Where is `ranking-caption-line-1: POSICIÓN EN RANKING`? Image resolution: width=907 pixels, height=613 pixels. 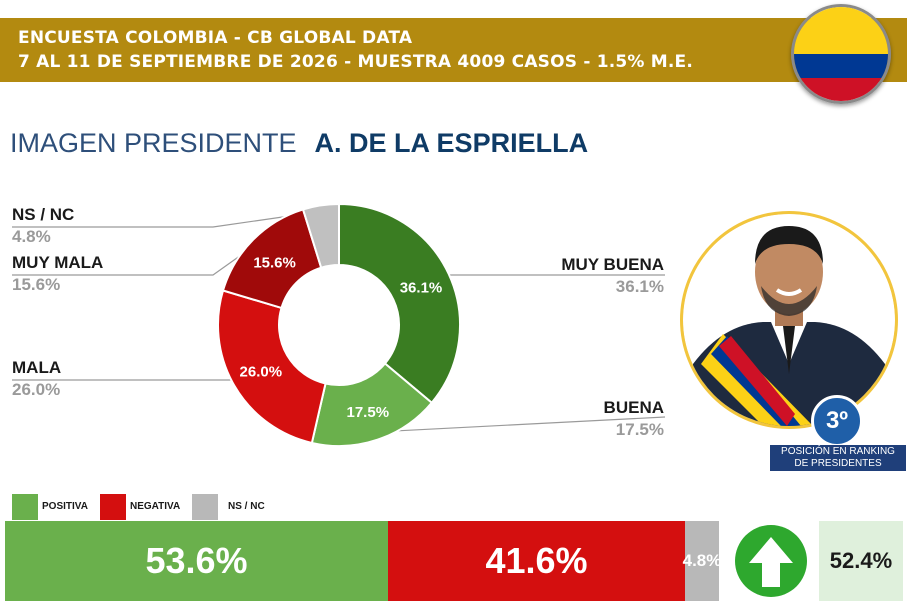
ranking-caption-line-1: POSICIÓN EN RANKING is located at coordinates (838, 451).